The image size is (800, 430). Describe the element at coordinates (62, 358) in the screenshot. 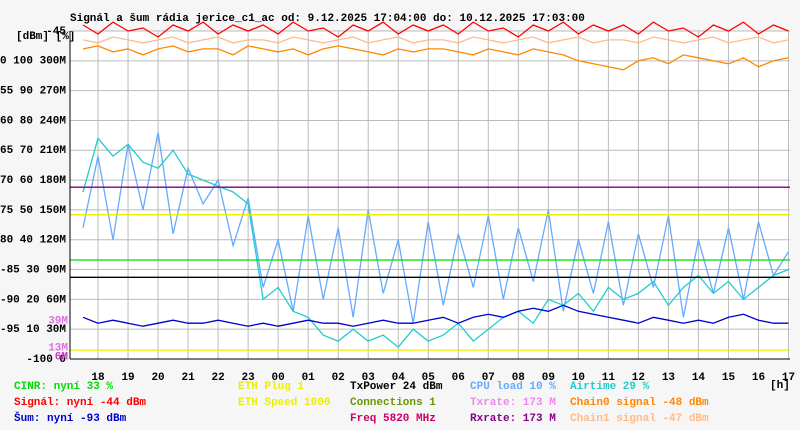

I see `annotation: 6M` at that location.